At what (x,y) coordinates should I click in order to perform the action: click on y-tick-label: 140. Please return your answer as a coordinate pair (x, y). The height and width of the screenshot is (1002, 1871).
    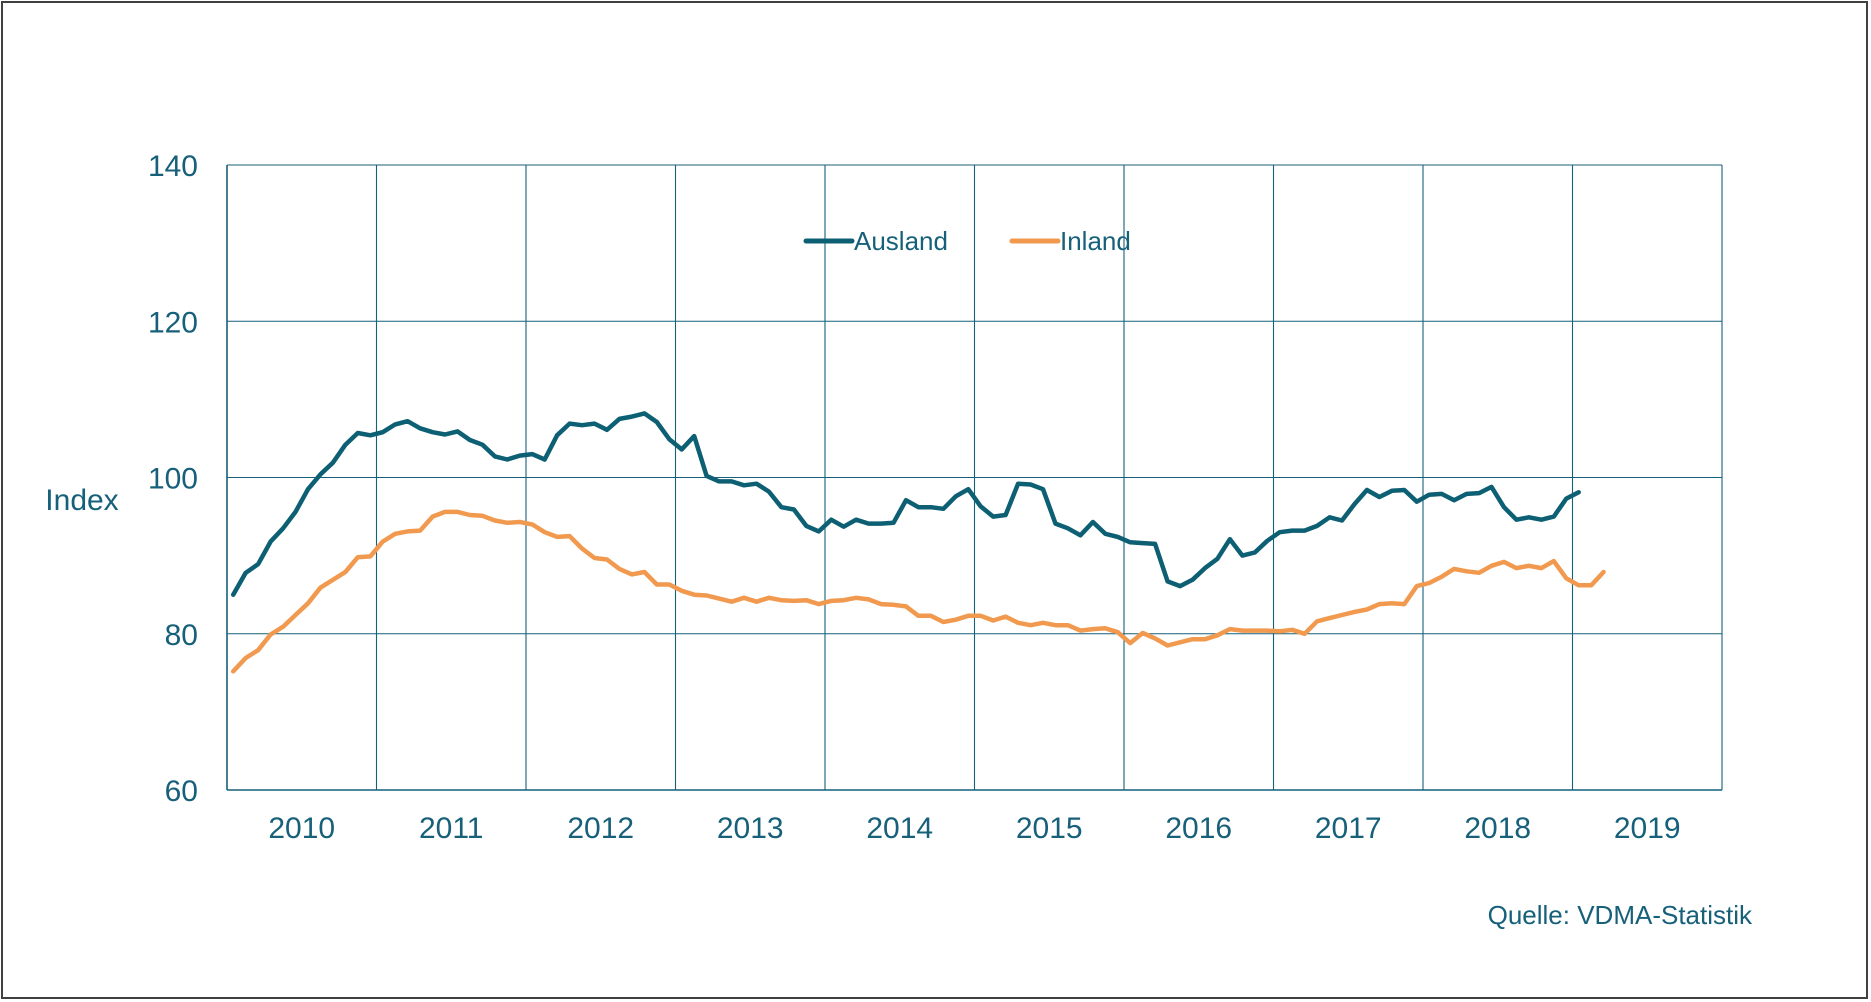
    Looking at the image, I should click on (173, 166).